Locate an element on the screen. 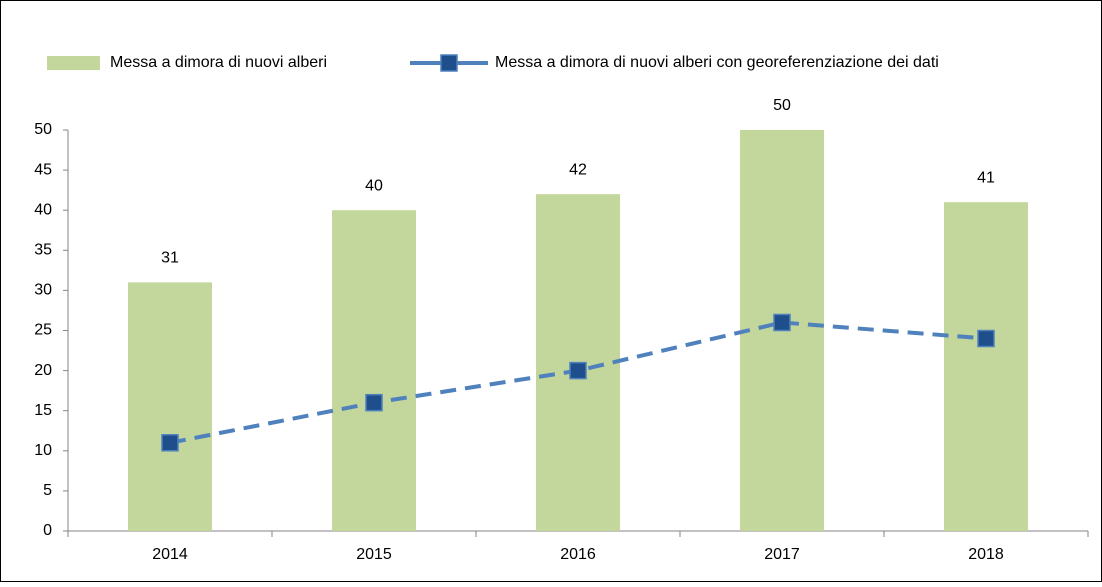 The width and height of the screenshot is (1102, 587). y-tick-label: 20 is located at coordinates (43, 370).